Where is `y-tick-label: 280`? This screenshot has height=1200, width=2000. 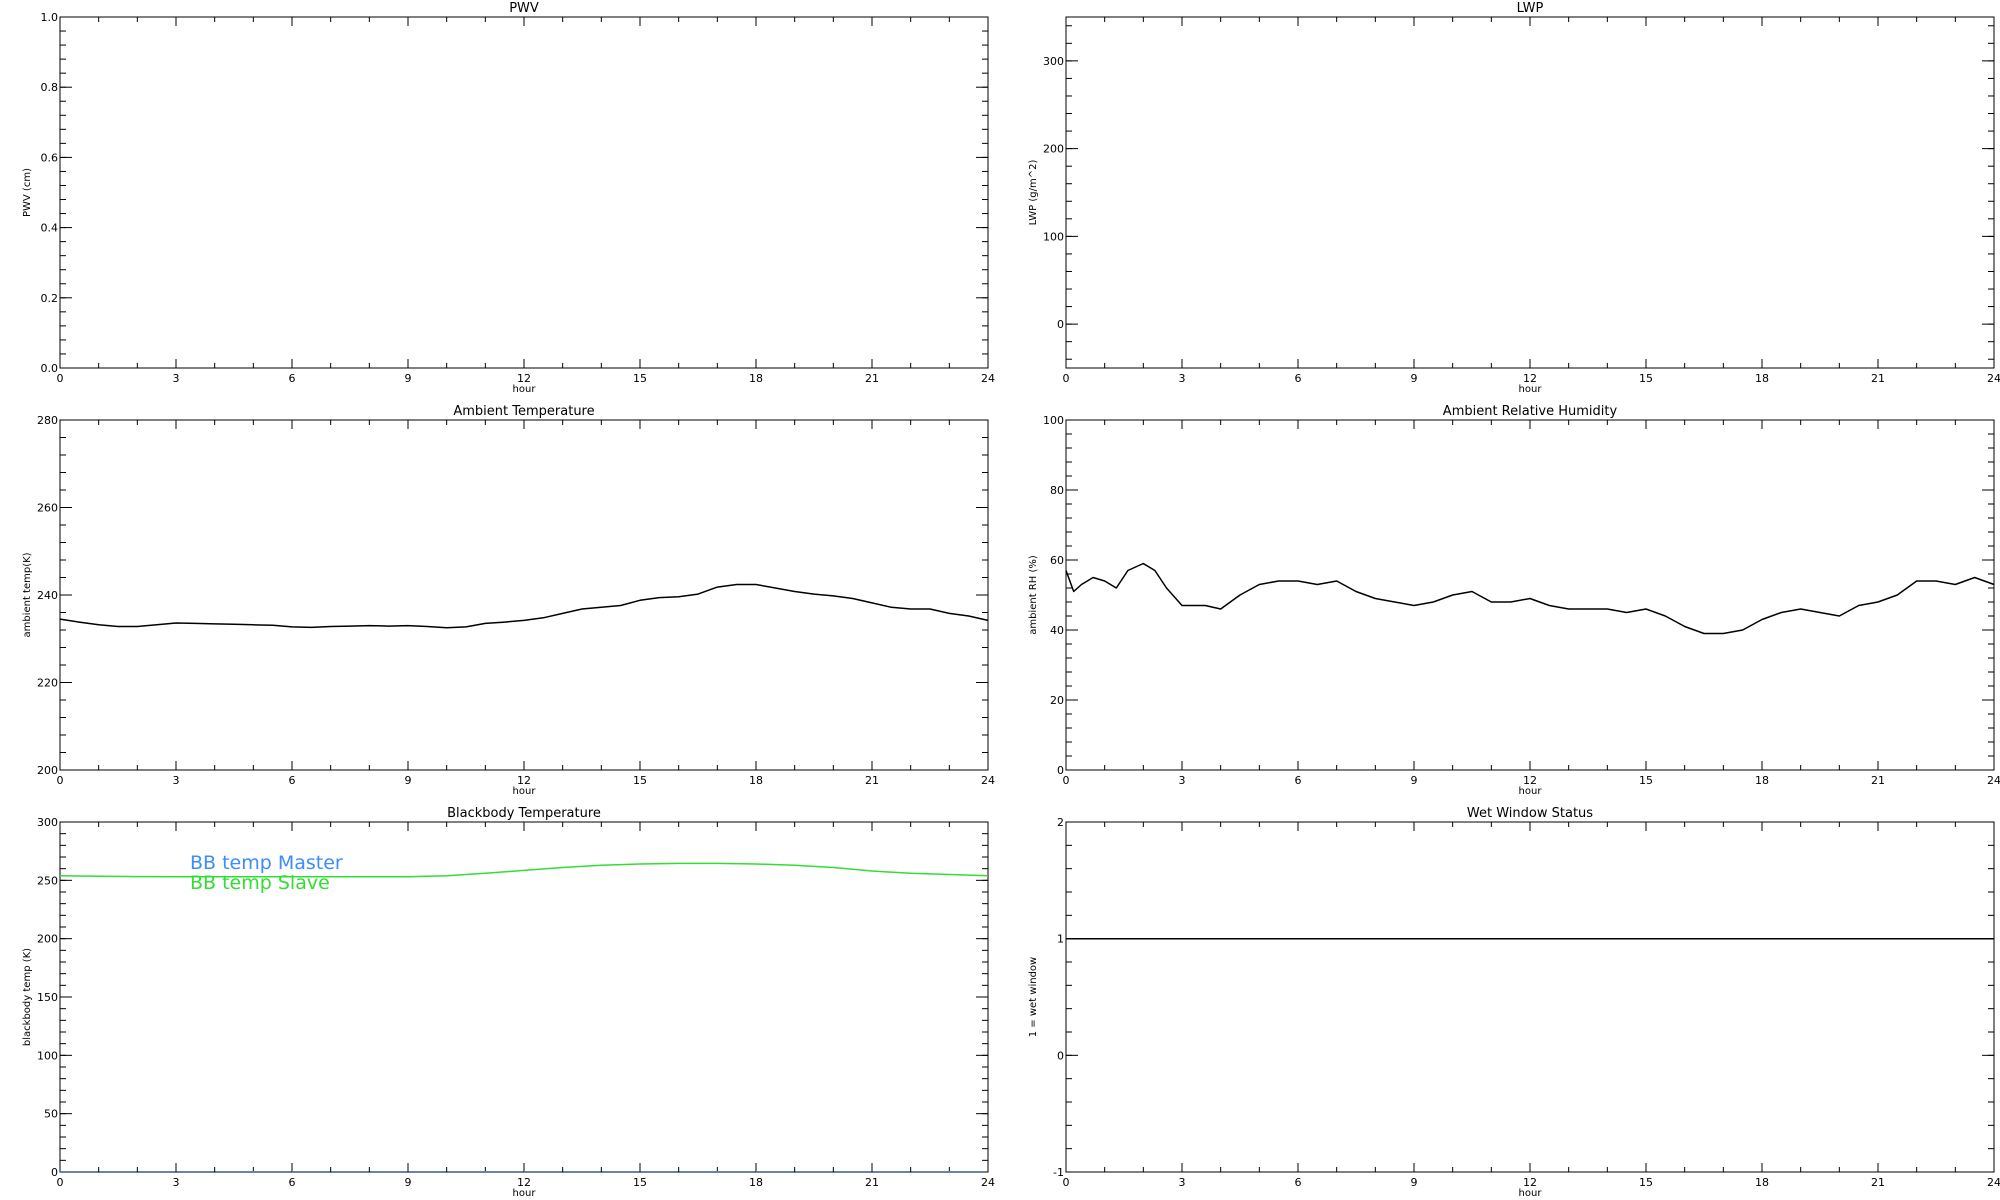 y-tick-label: 280 is located at coordinates (47, 420).